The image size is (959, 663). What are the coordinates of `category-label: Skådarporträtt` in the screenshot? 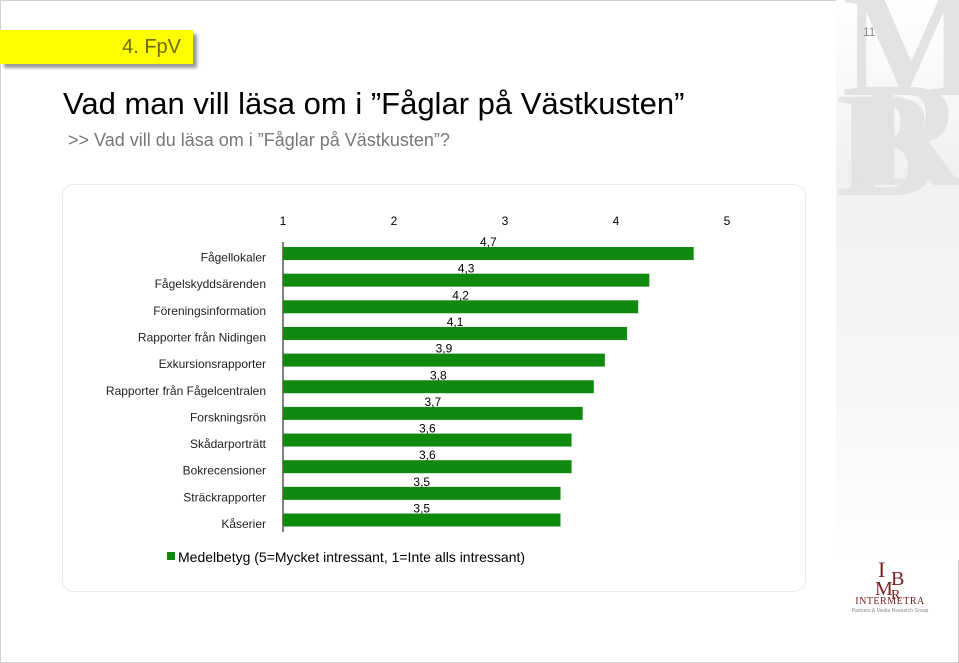 It's located at (228, 444).